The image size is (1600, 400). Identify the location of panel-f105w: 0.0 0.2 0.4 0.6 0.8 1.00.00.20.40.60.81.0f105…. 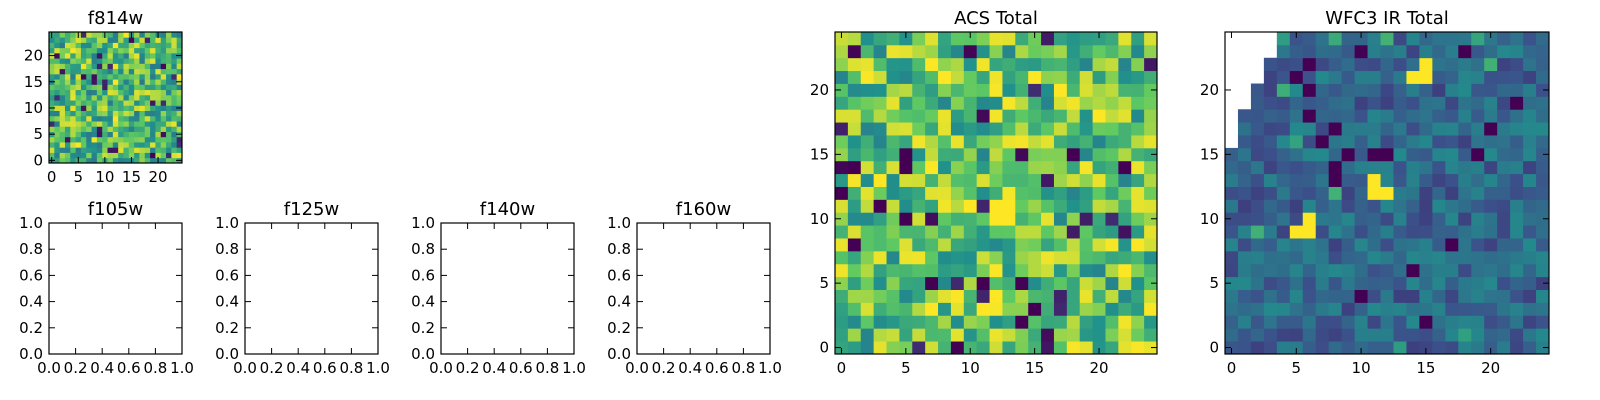
(106, 288).